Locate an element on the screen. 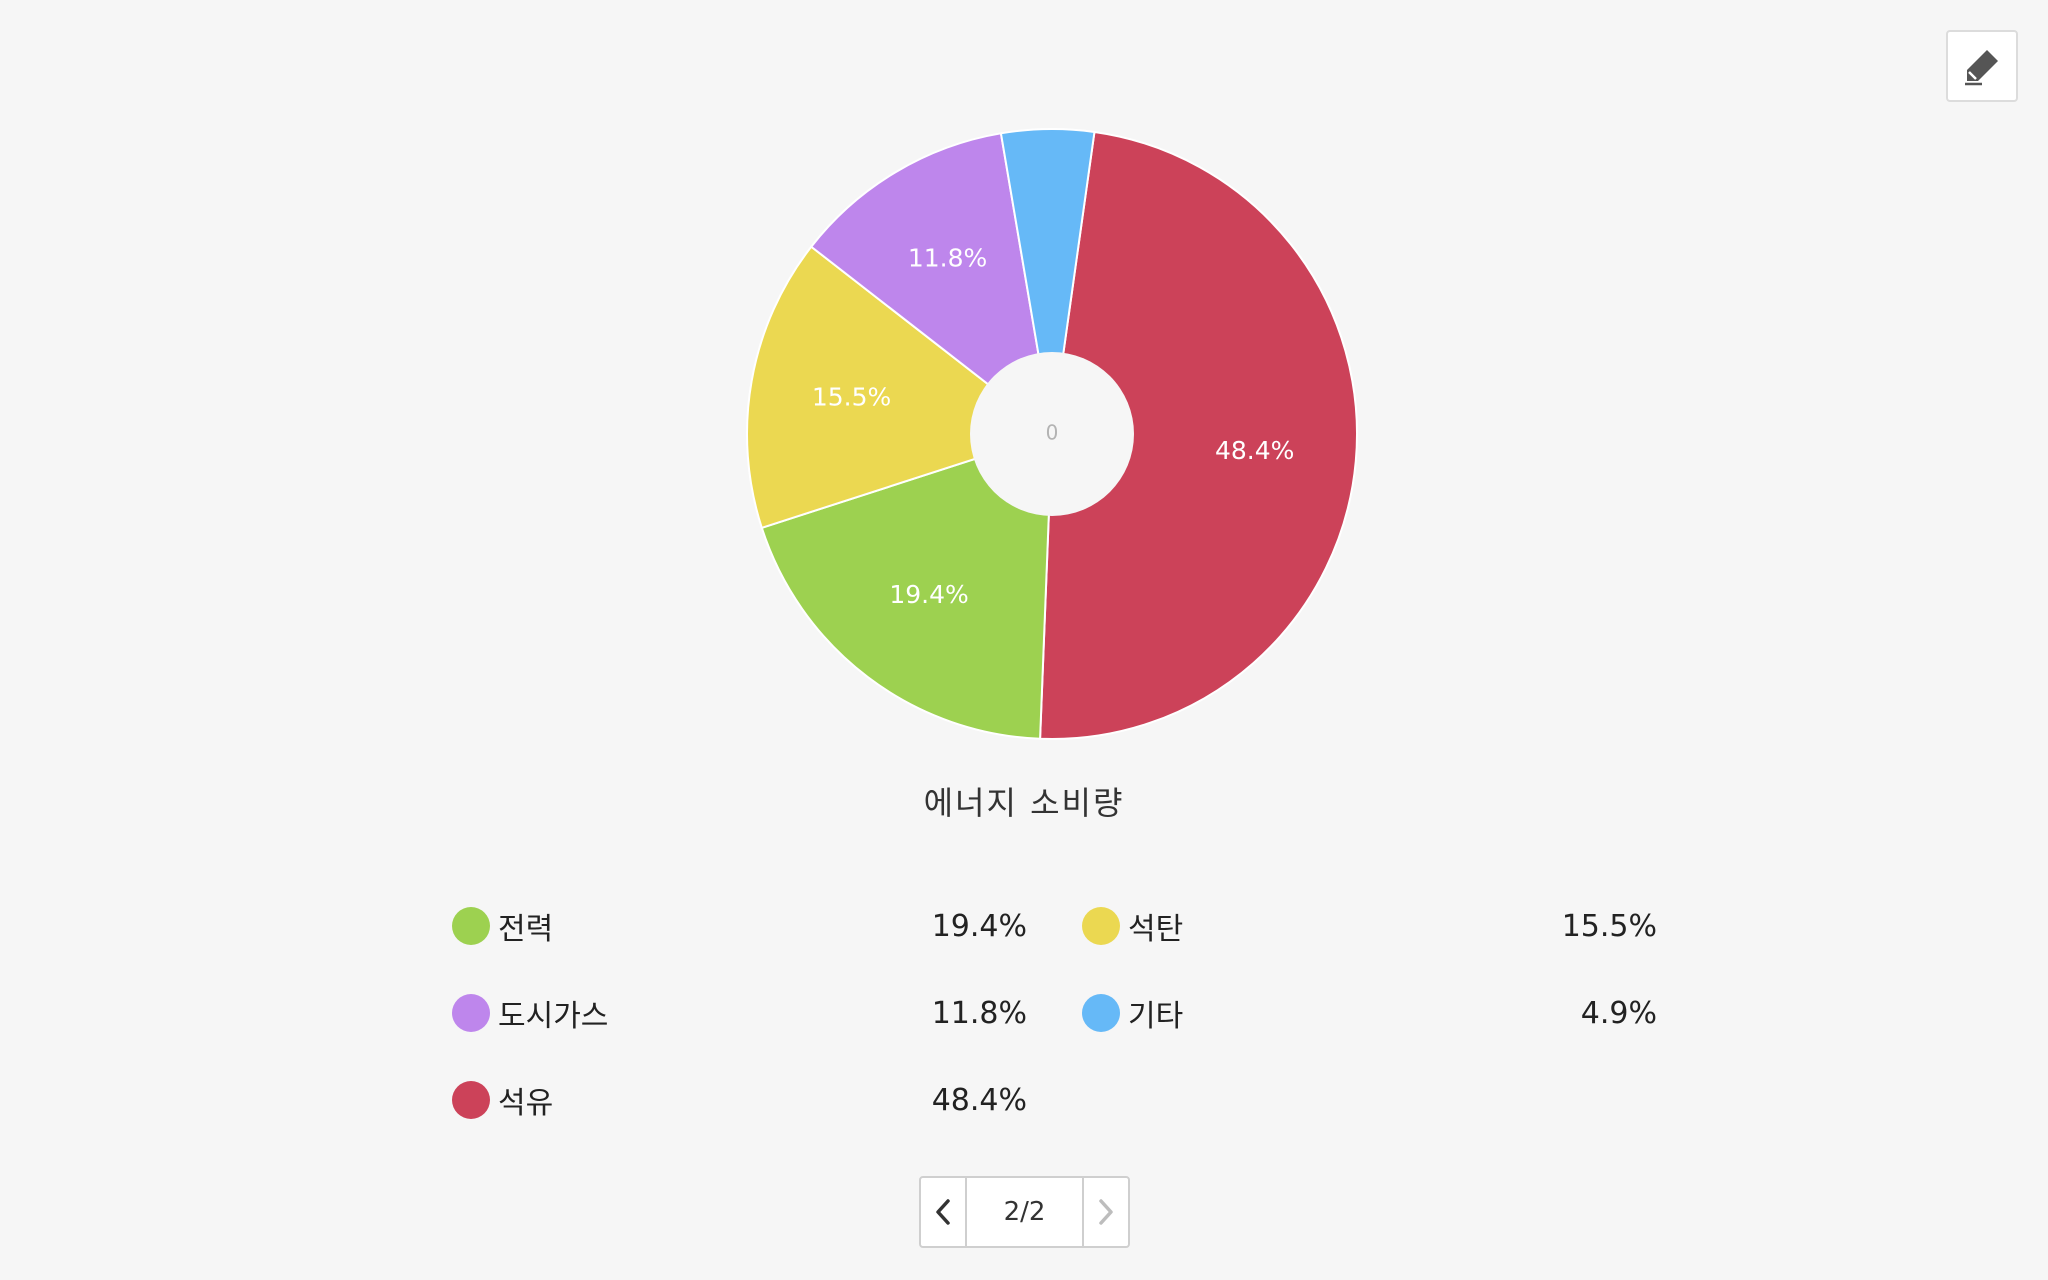 This screenshot has width=2048, height=1280. chevron-left-icon is located at coordinates (943, 1212).